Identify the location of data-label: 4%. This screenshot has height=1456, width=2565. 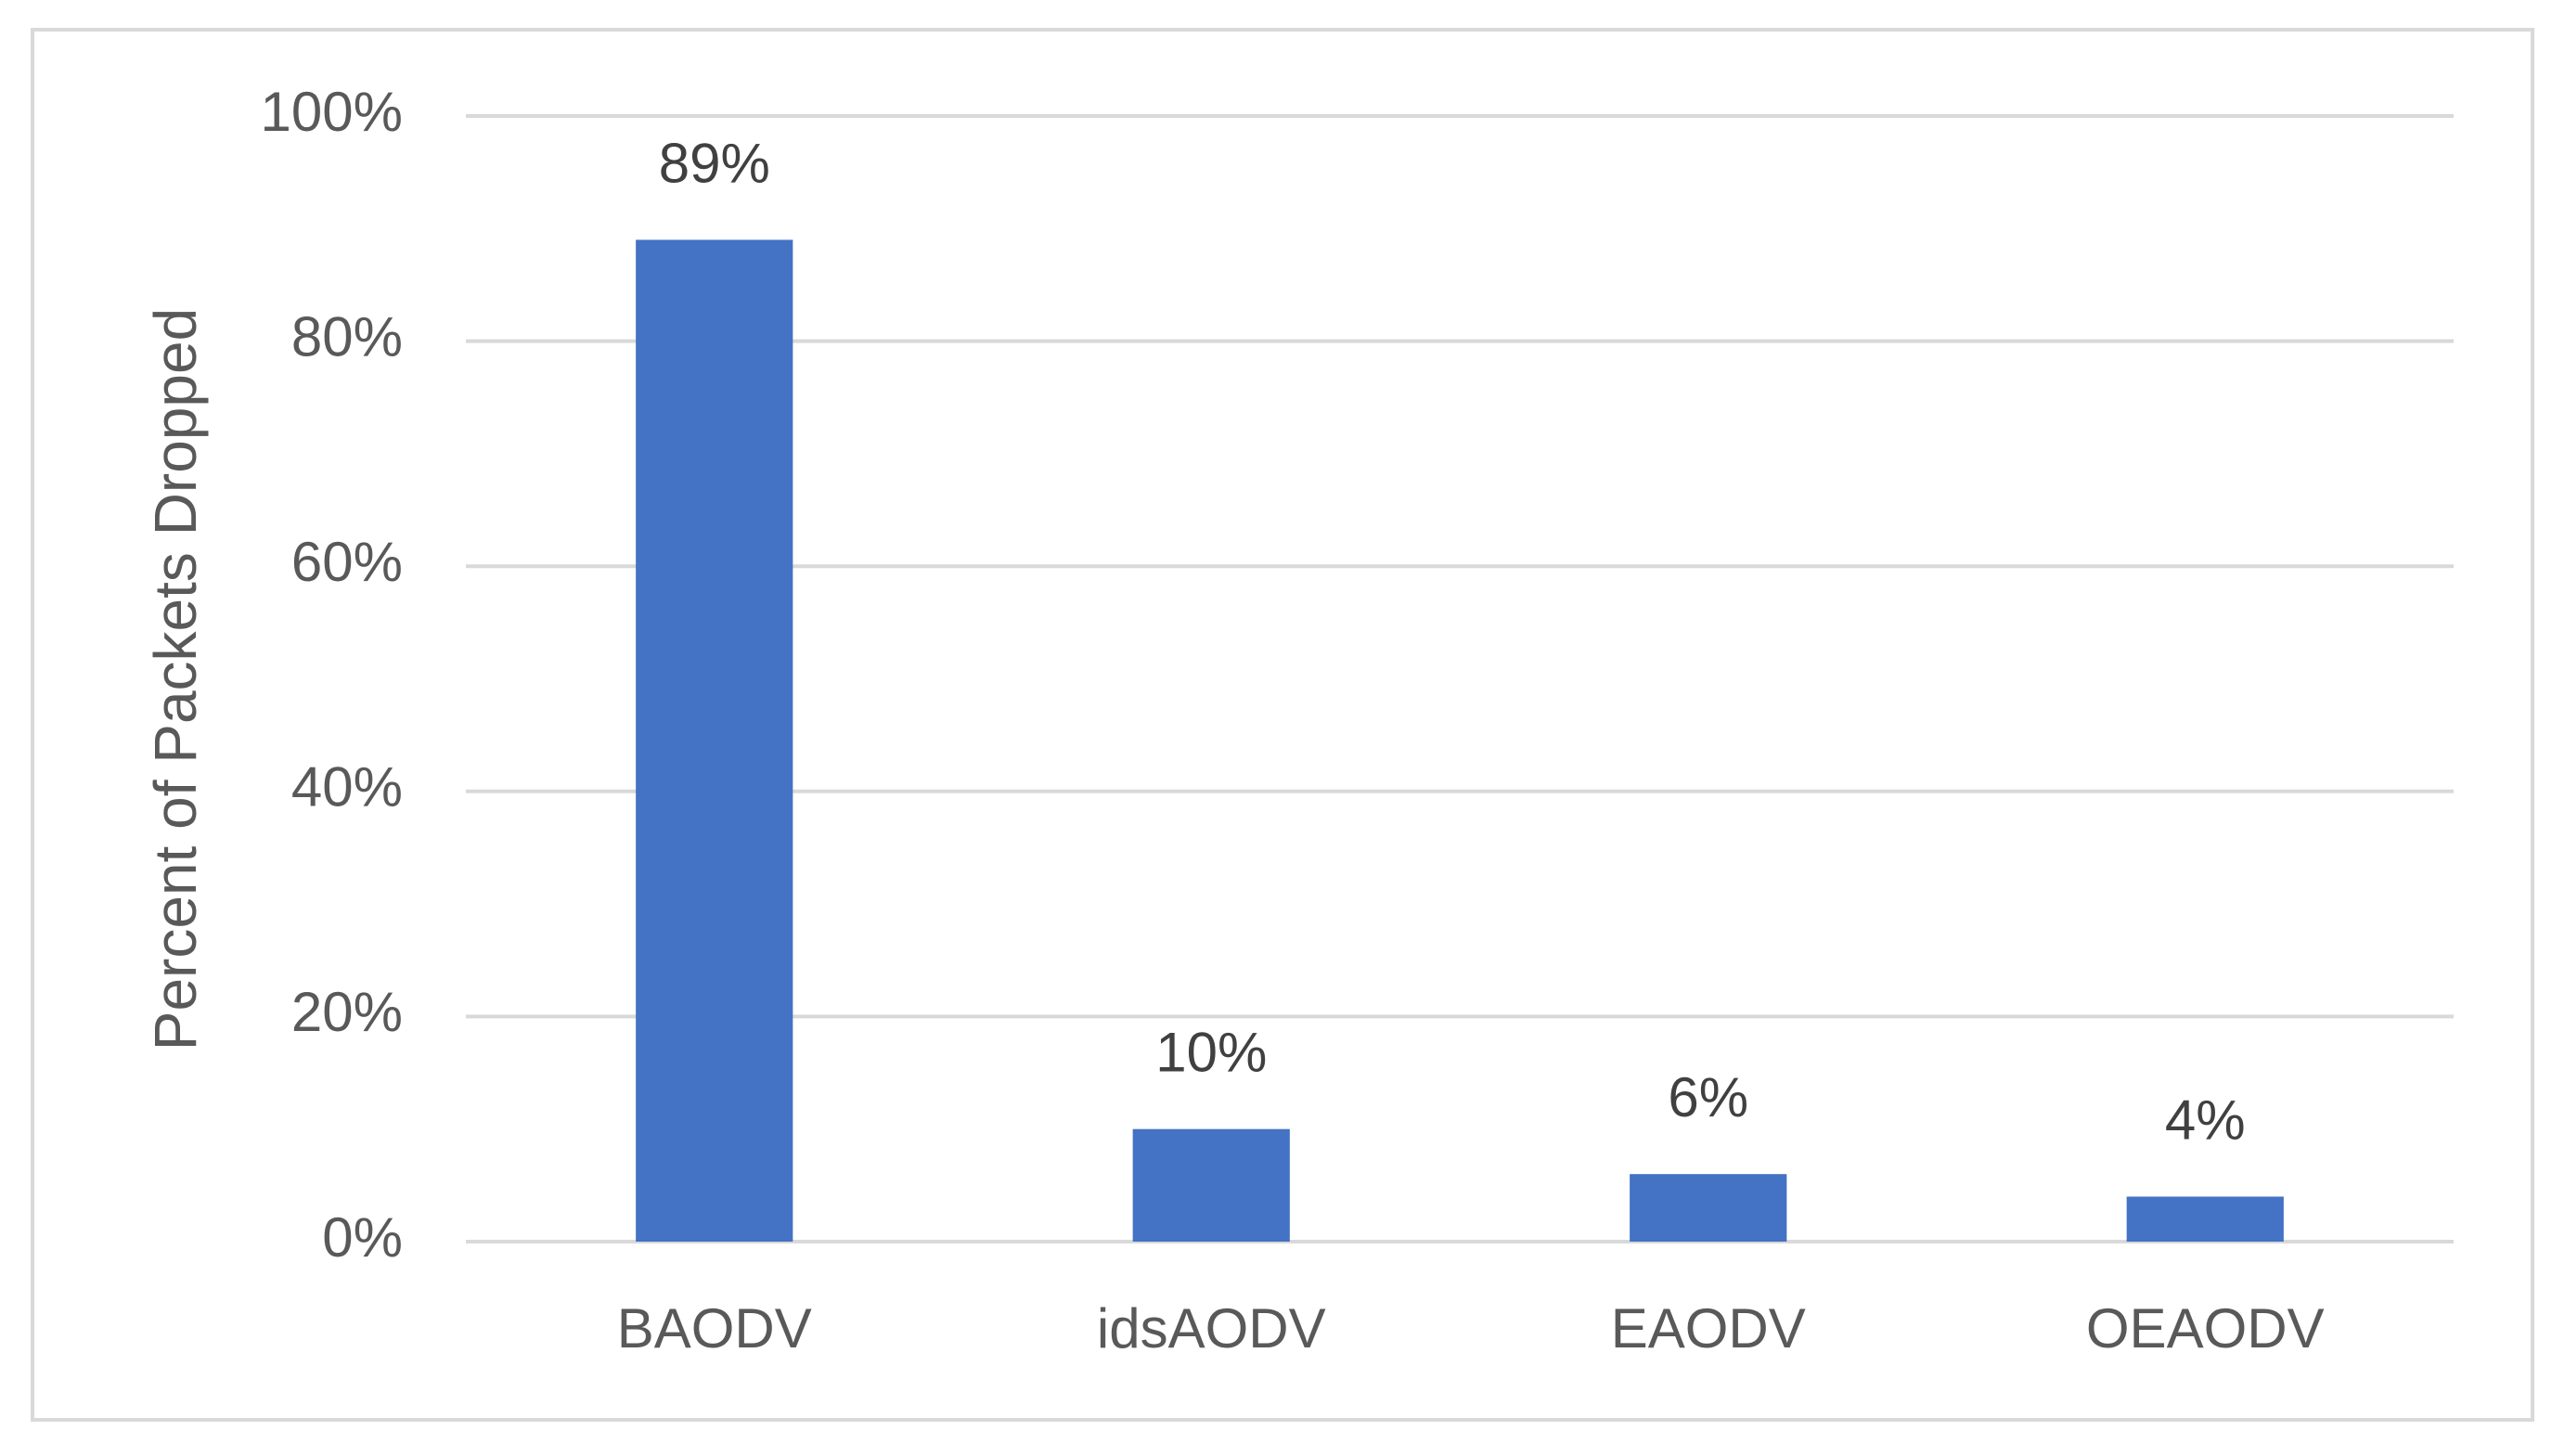
(2205, 1120).